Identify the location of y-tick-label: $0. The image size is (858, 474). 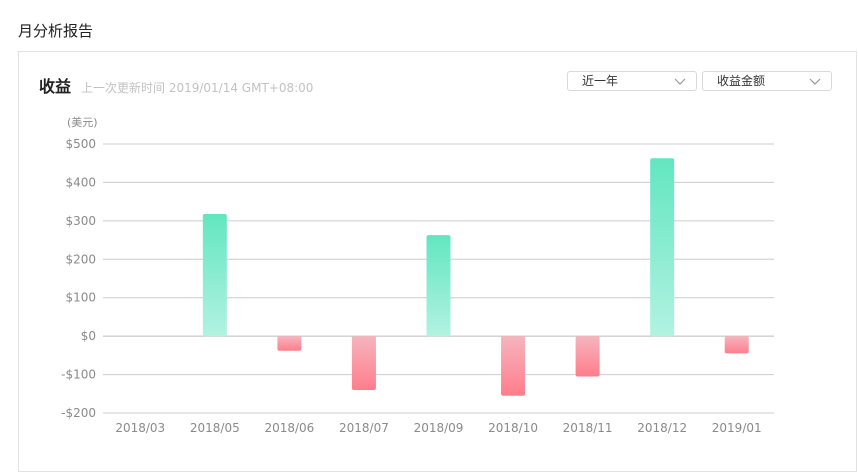
(88, 336).